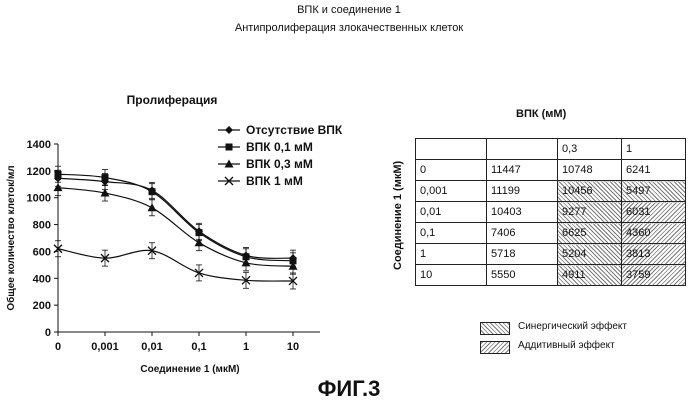  What do you see at coordinates (42, 252) in the screenshot?
I see `y-tick-label: 600` at bounding box center [42, 252].